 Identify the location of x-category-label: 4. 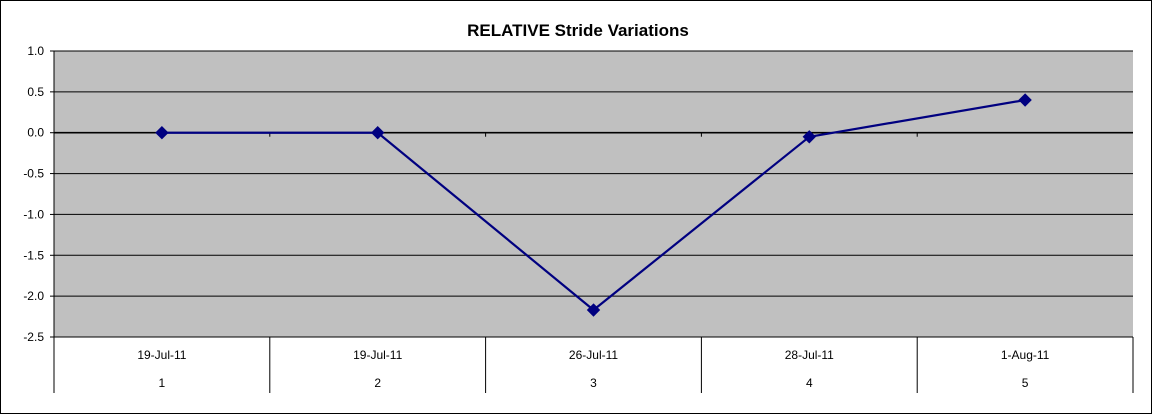
(809, 383).